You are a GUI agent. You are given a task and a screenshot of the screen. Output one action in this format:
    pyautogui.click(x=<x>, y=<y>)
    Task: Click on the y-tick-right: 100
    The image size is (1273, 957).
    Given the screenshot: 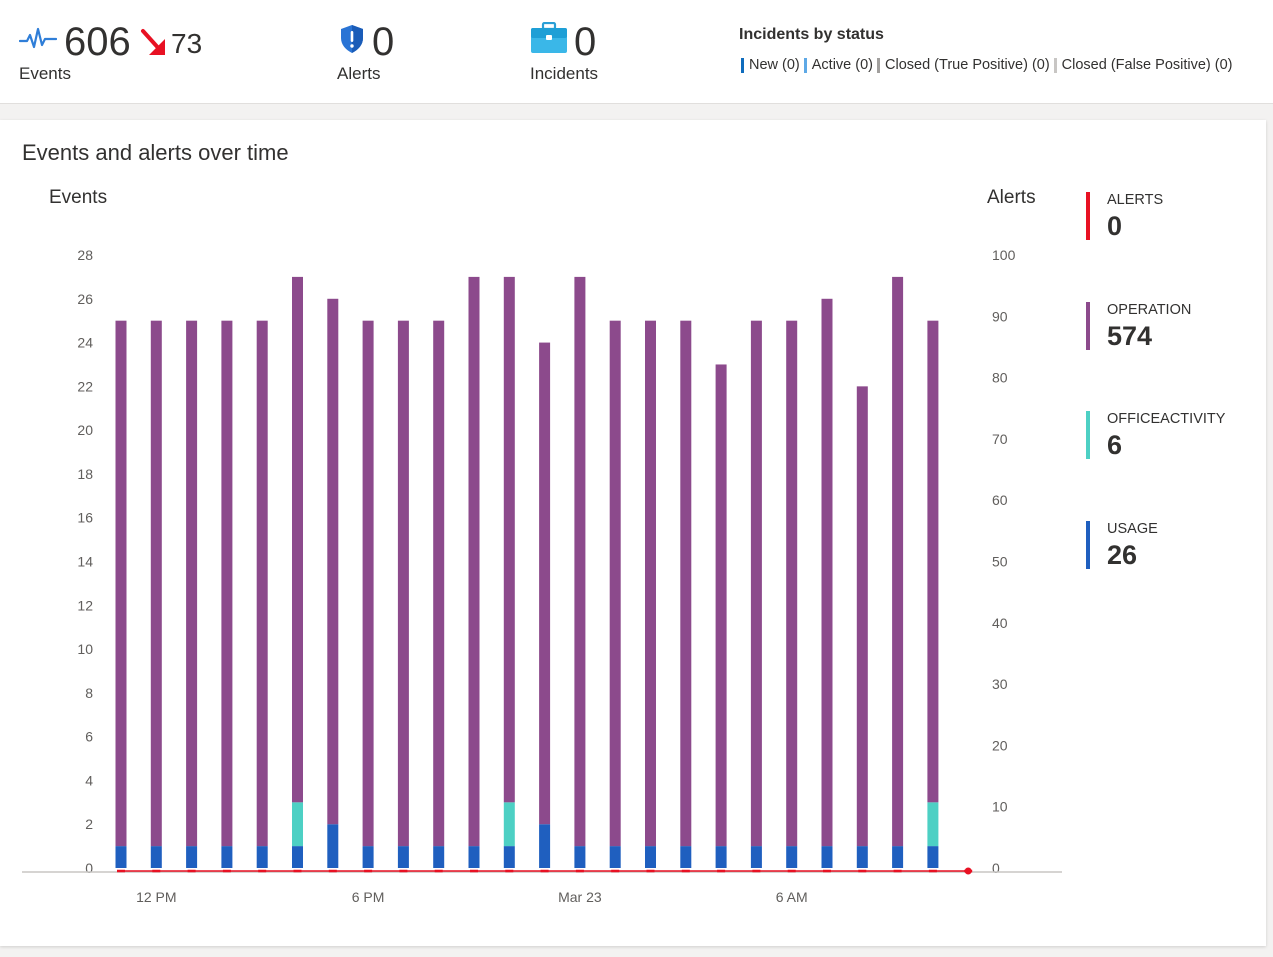 What is the action you would take?
    pyautogui.click(x=1004, y=255)
    